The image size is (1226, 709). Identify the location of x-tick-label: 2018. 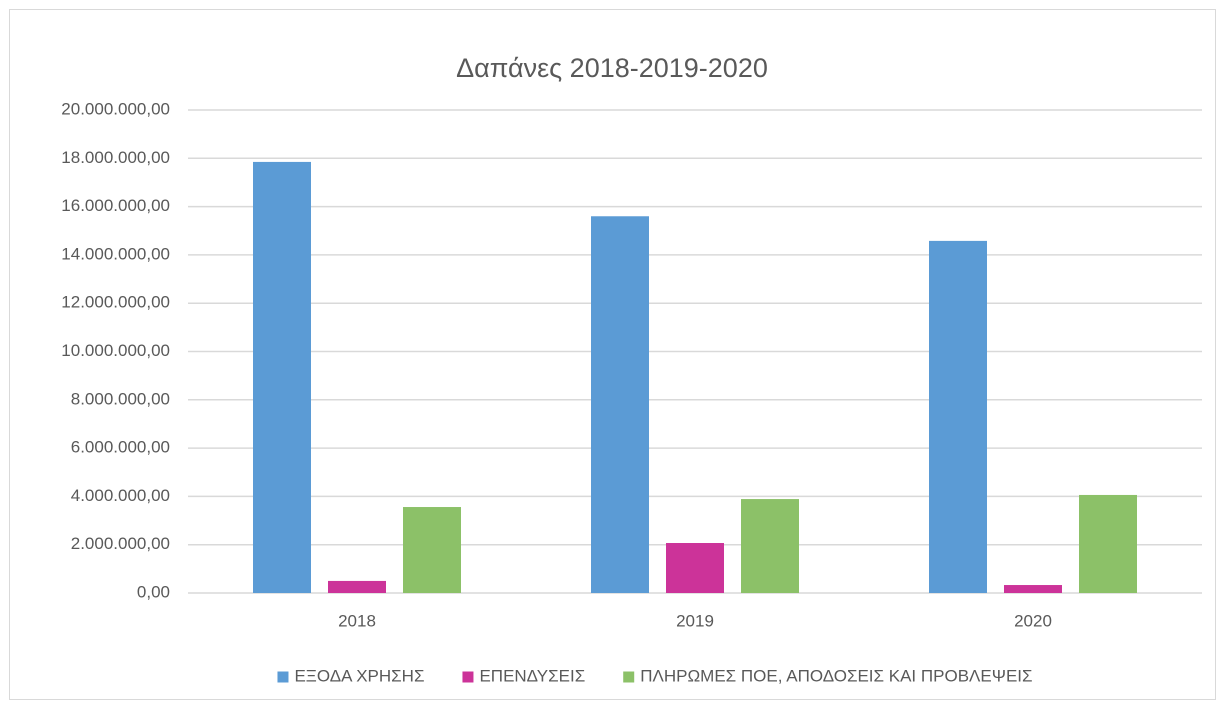
(357, 620).